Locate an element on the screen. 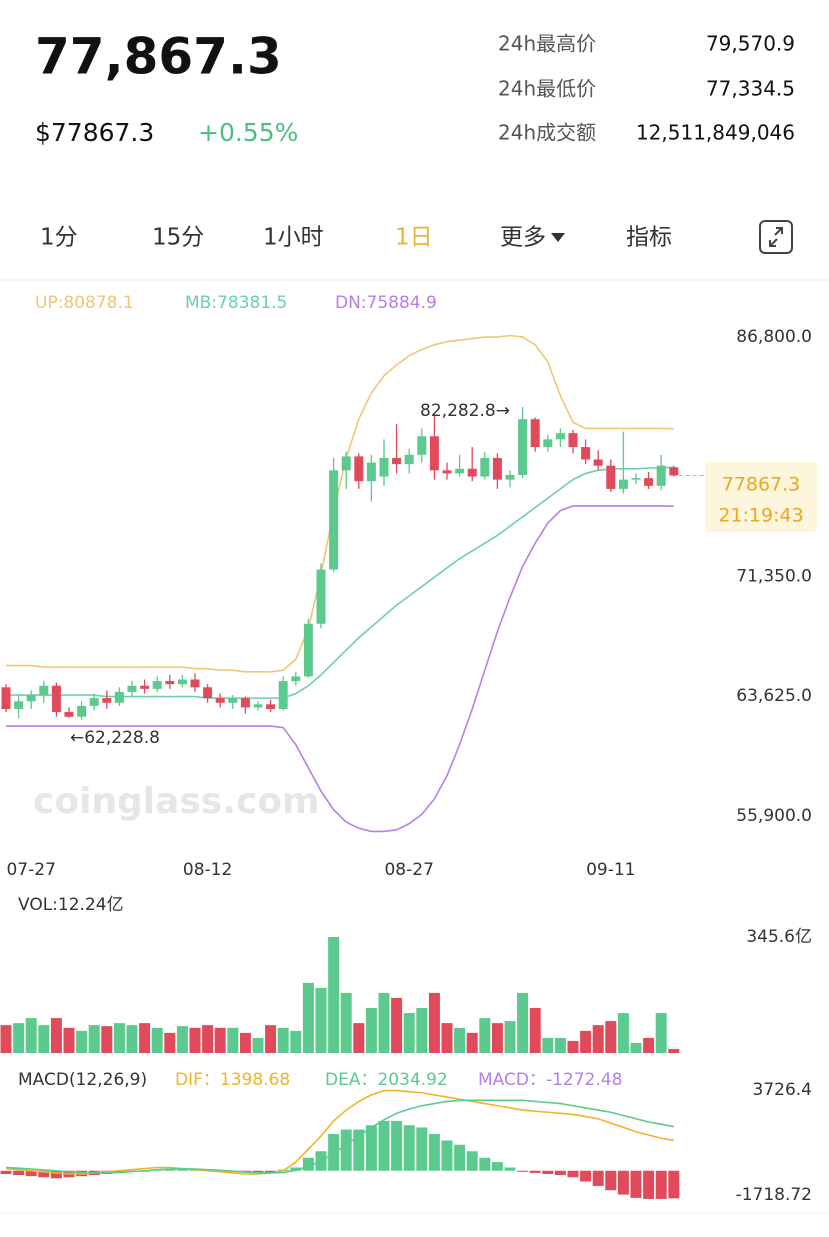 The width and height of the screenshot is (829, 1237). stat-value: 79,570.9 is located at coordinates (750, 44).